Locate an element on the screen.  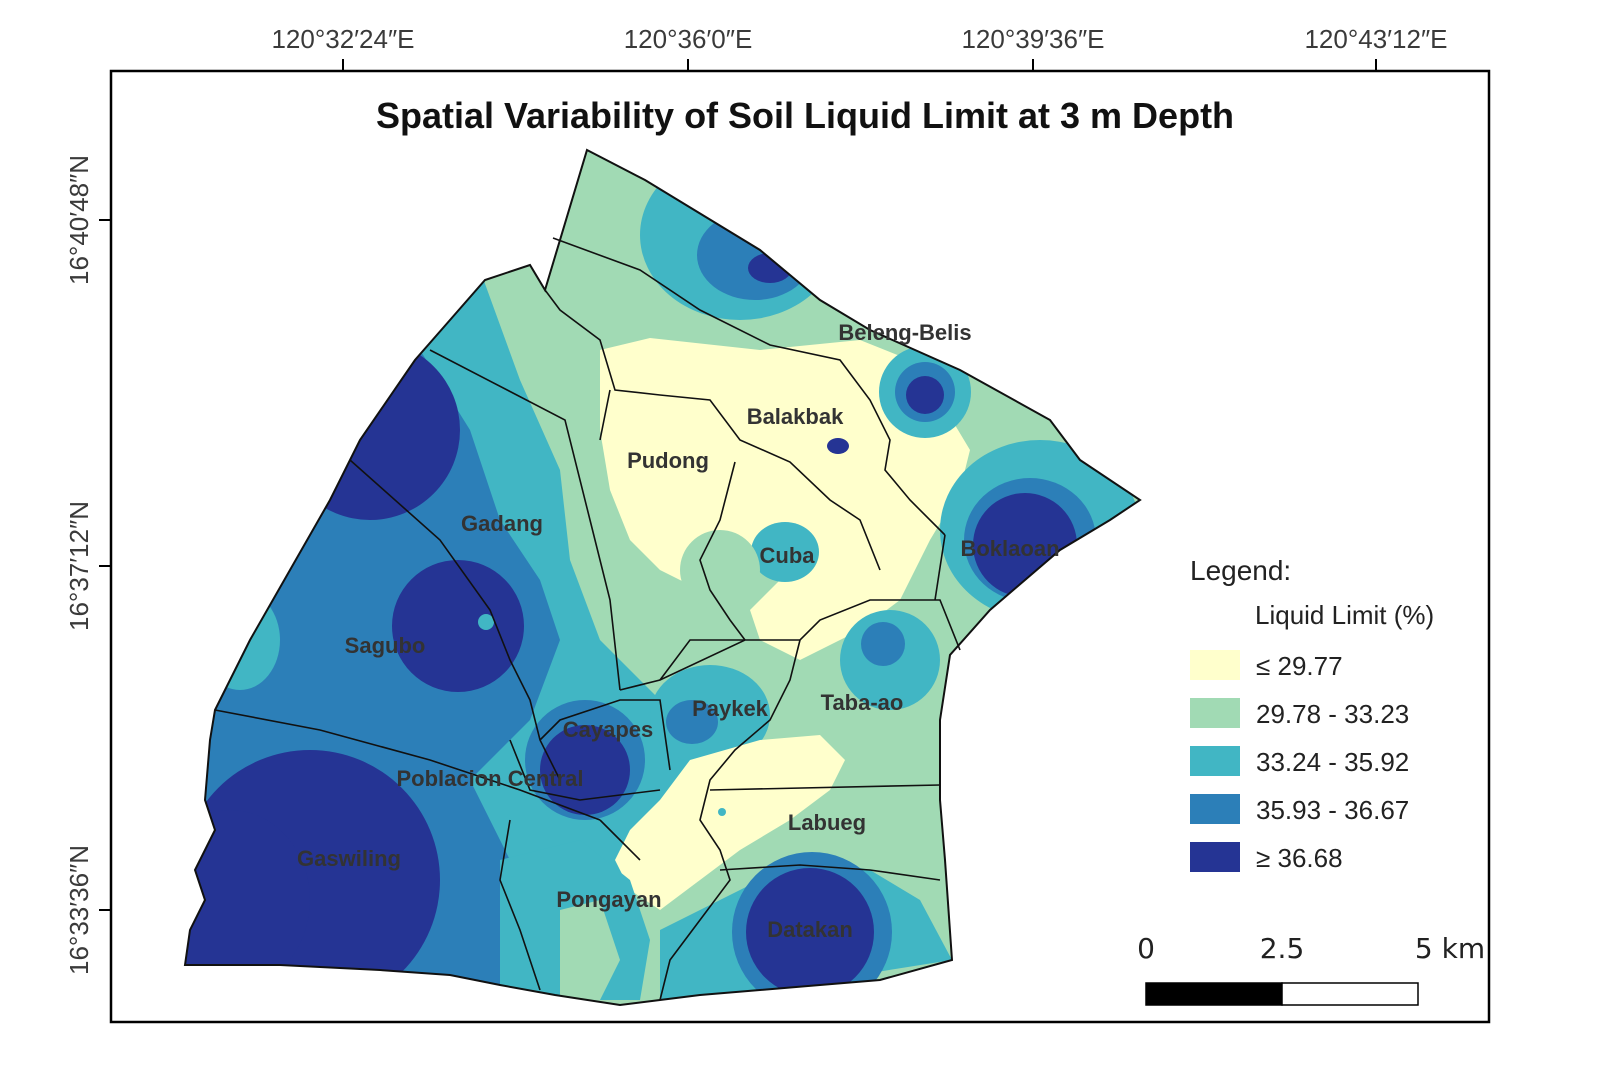
longitude-label: 120°43′12″E is located at coordinates (1375, 39).